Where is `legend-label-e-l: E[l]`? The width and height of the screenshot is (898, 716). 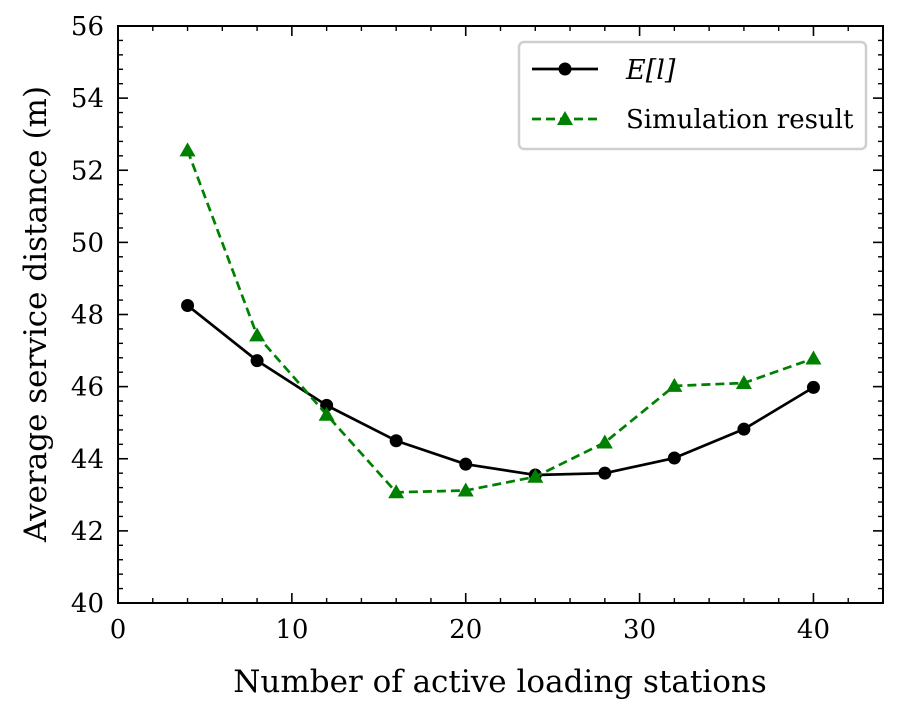 legend-label-e-l: E[l] is located at coordinates (650, 70).